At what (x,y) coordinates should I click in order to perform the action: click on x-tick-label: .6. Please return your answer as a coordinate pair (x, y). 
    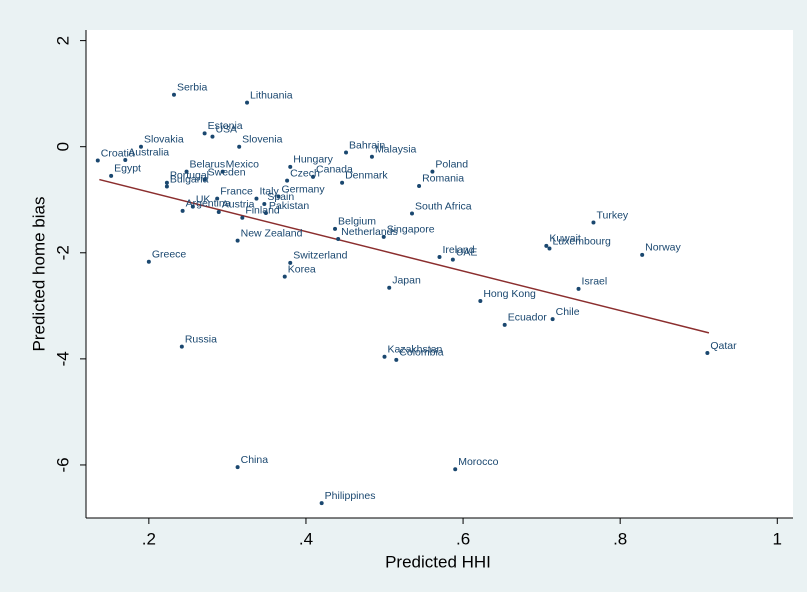
    Looking at the image, I should click on (463, 538).